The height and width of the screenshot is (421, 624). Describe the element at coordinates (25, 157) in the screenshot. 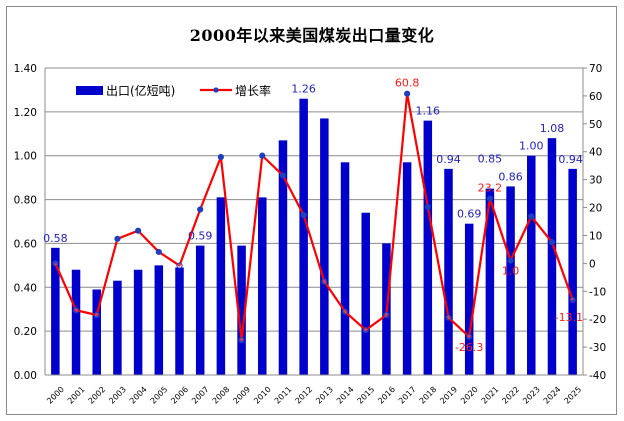

I see `left-axis-tick-label: 1.00` at that location.